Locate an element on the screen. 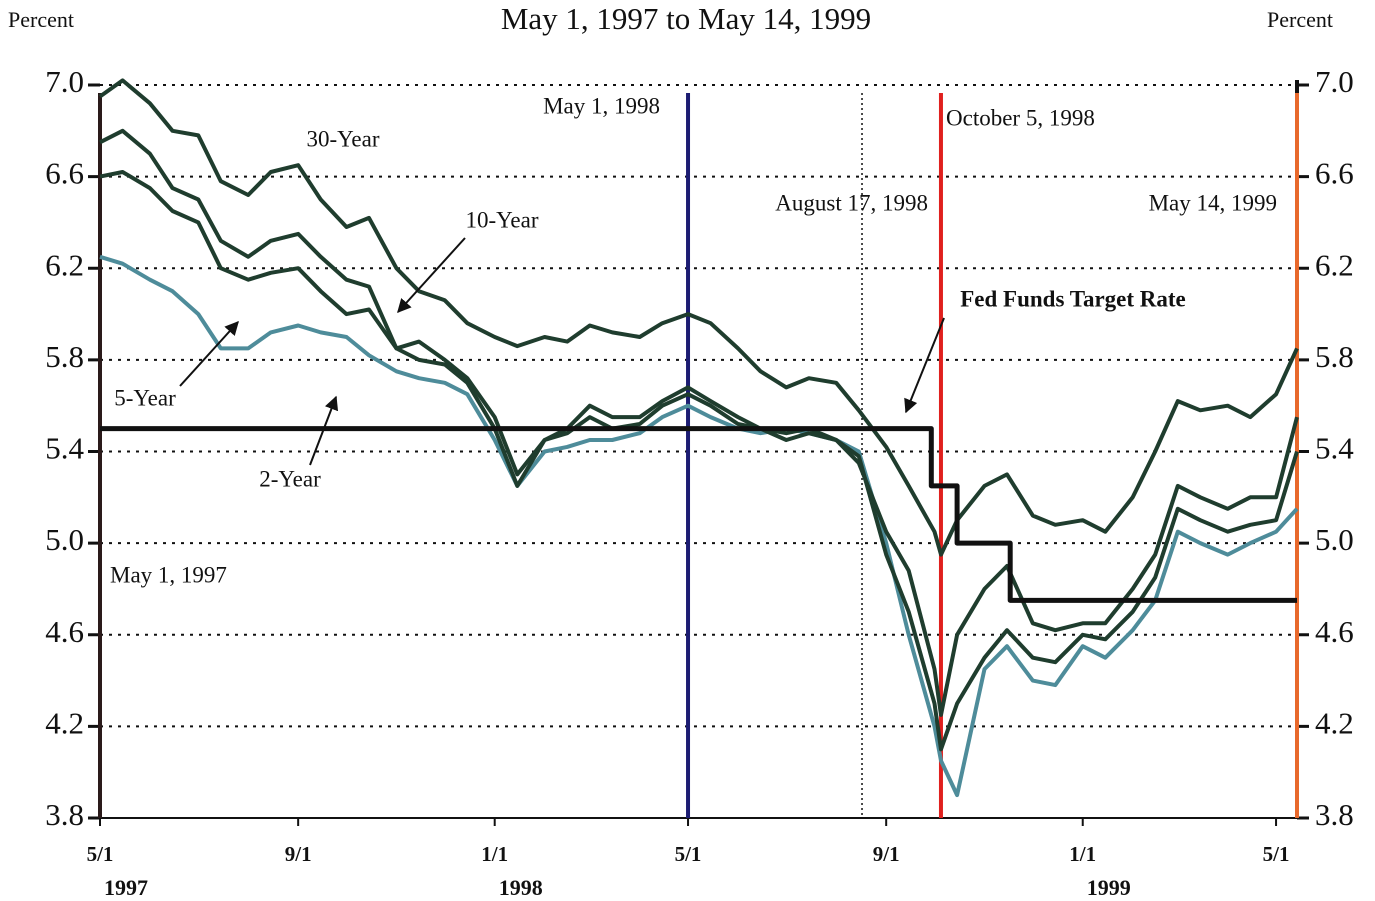 Image resolution: width=1375 pixels, height=901 pixels. series-label: 2-Year is located at coordinates (290, 478).